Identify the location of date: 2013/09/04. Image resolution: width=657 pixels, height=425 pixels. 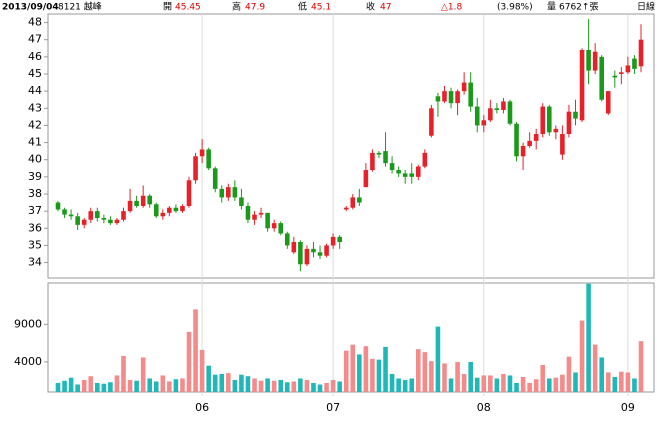
(30, 8).